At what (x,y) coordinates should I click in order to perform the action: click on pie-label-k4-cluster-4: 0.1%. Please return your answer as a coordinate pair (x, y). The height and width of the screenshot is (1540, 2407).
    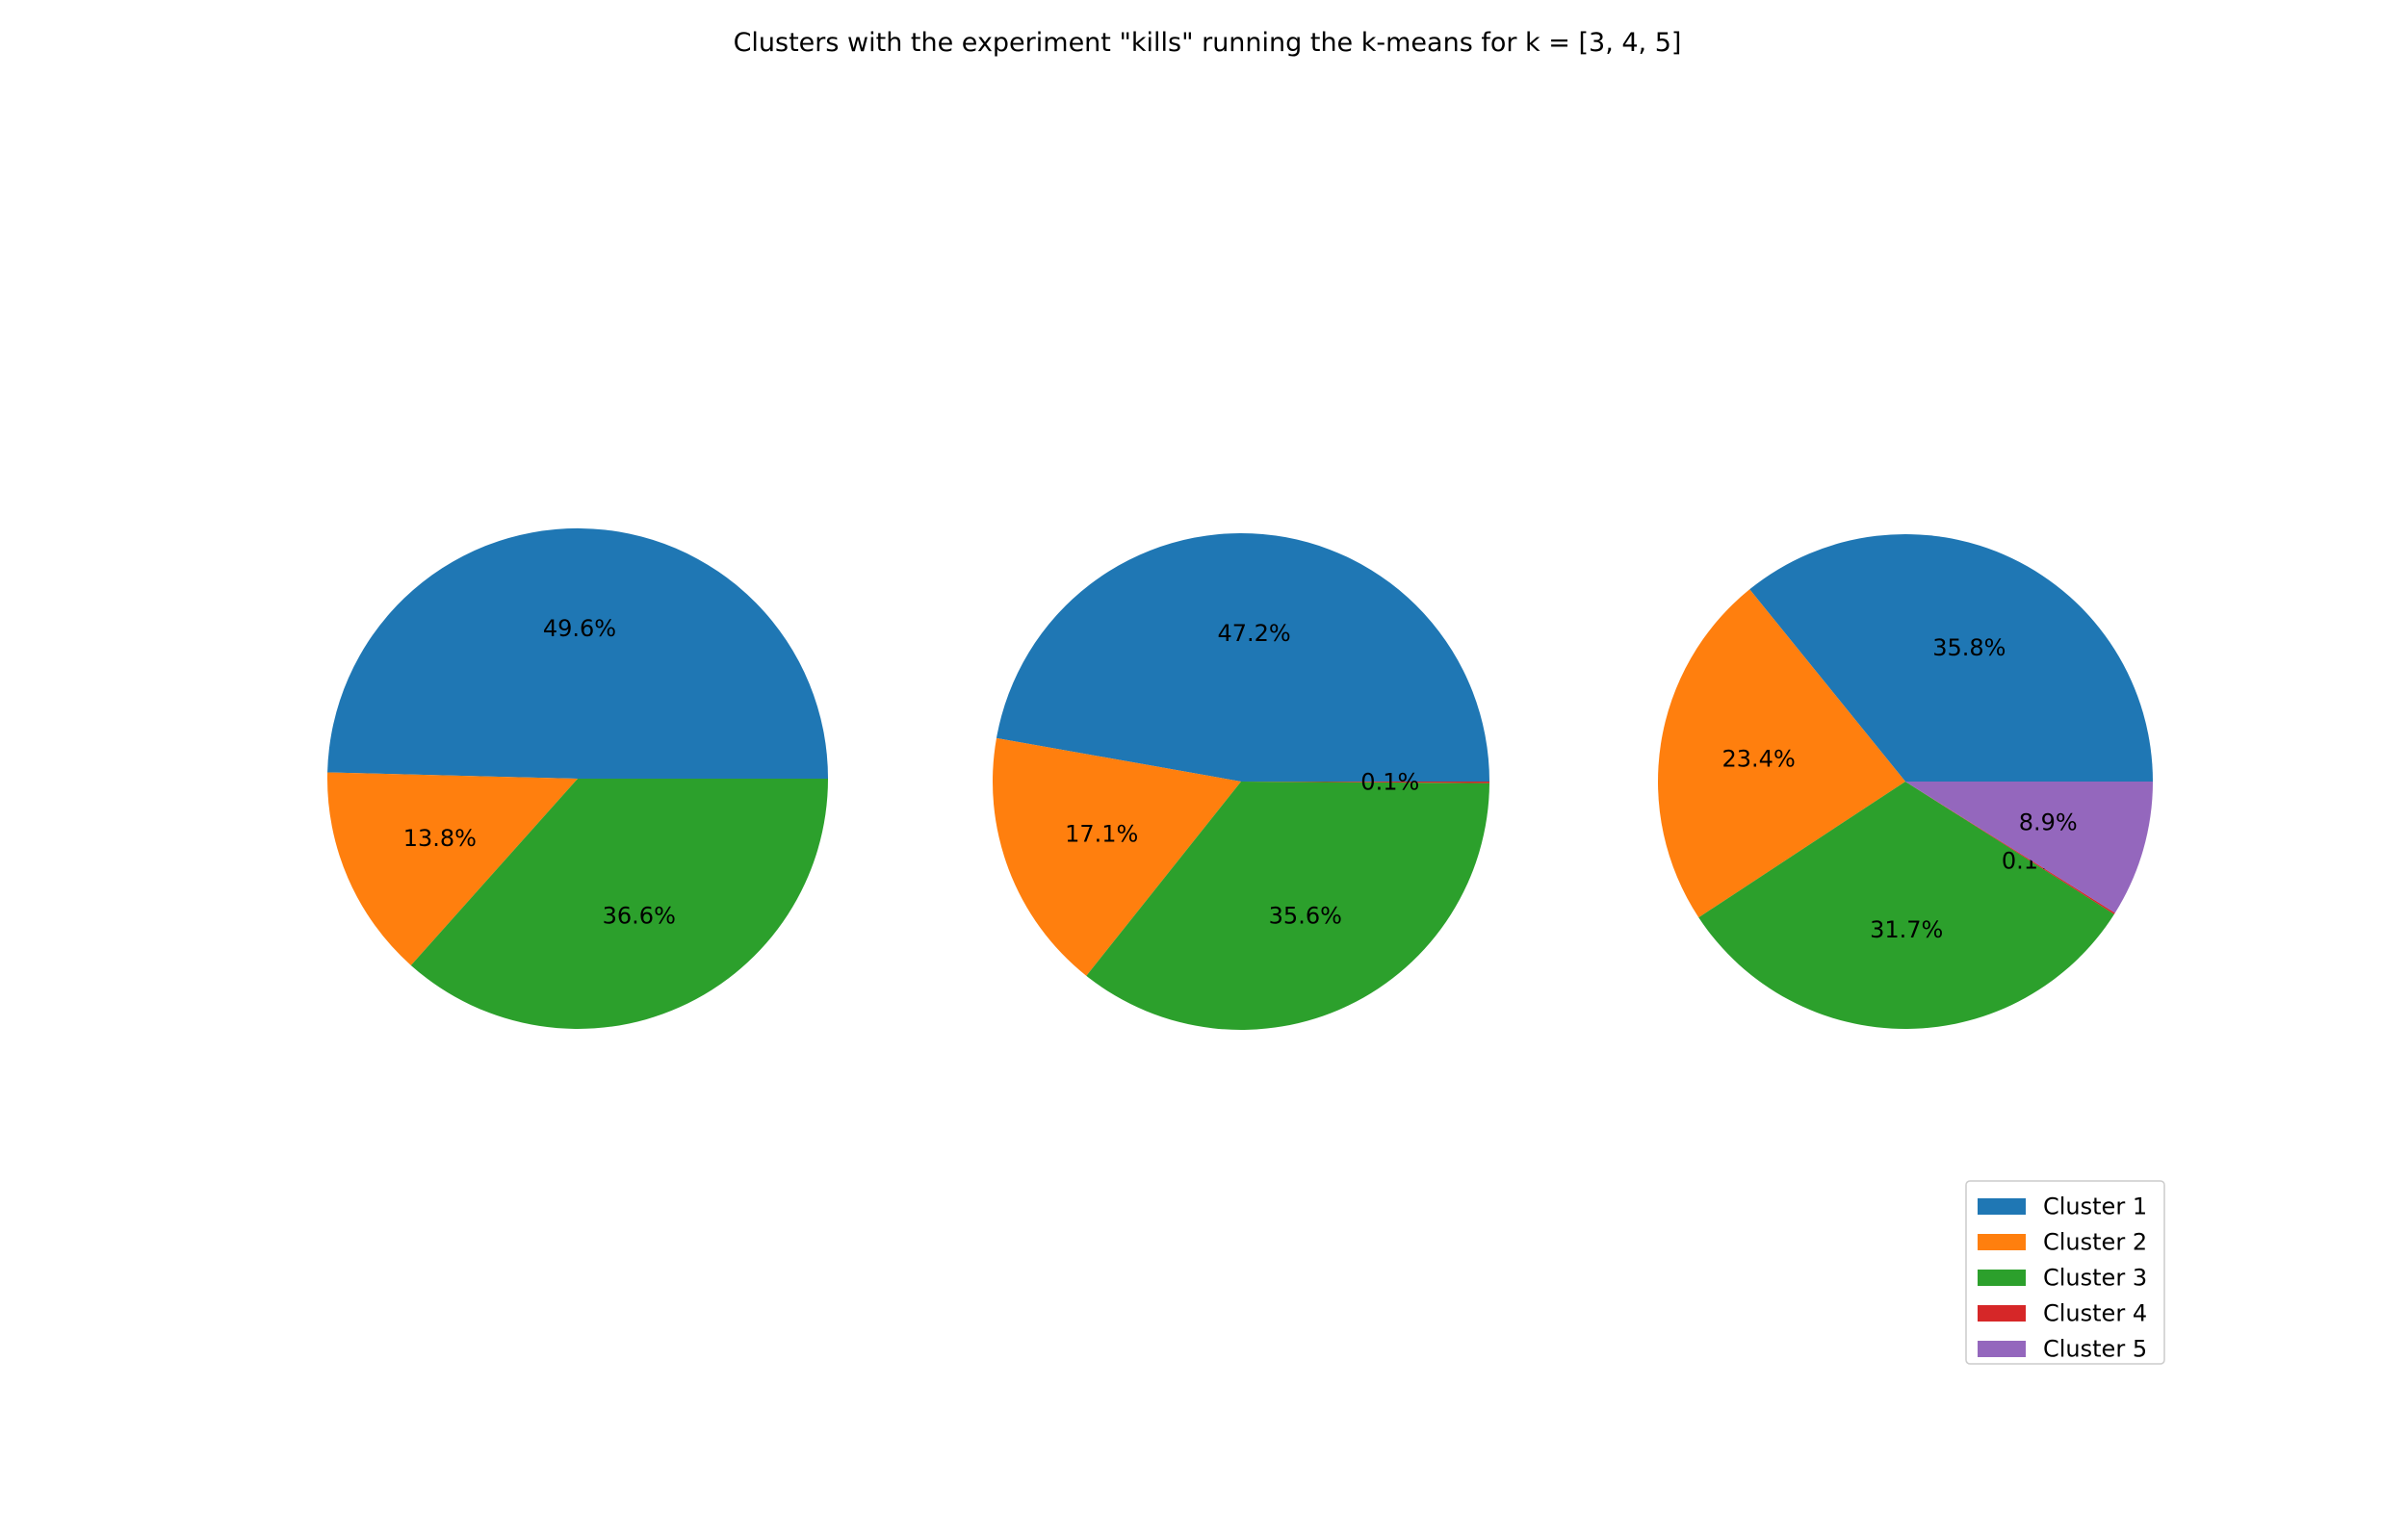
    Looking at the image, I should click on (1389, 781).